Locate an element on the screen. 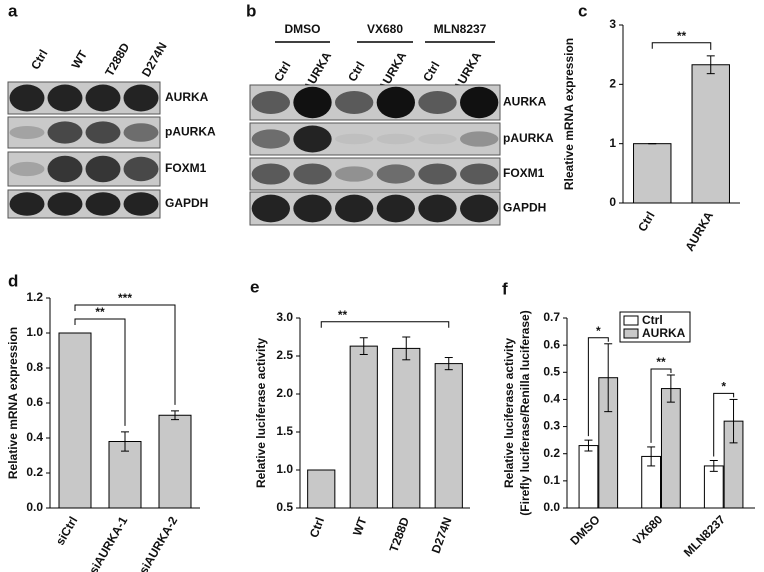 Image resolution: width=764 pixels, height=572 pixels. y-tick-label: 3.0 is located at coordinates (284, 317).